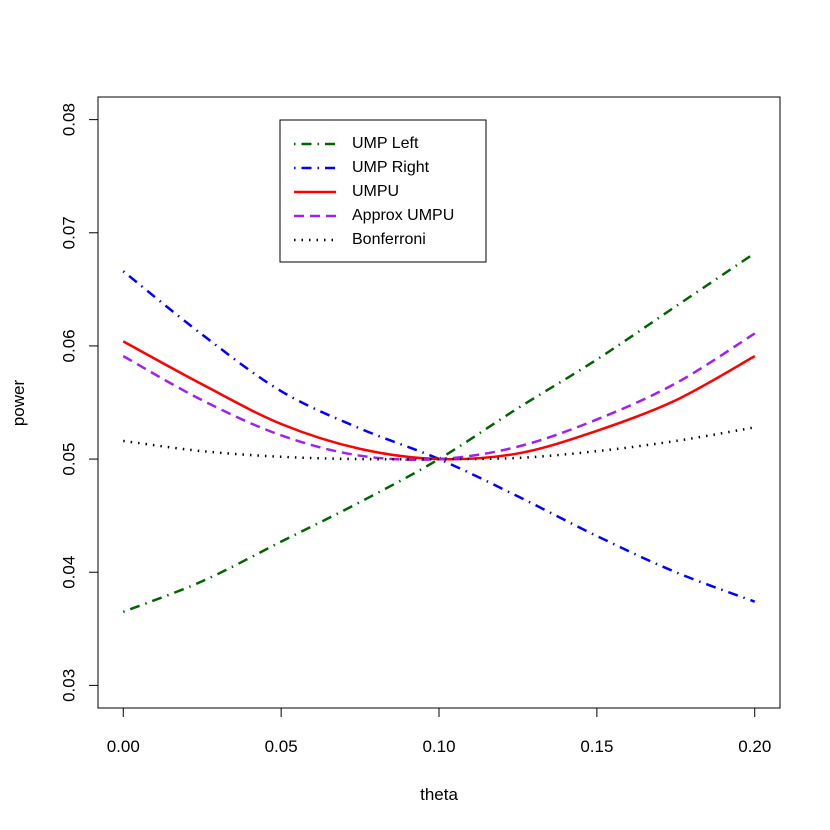 The height and width of the screenshot is (830, 830). I want to click on x-axis: 0.00 0.05 0.10 0.15 0.20, so click(439, 731).